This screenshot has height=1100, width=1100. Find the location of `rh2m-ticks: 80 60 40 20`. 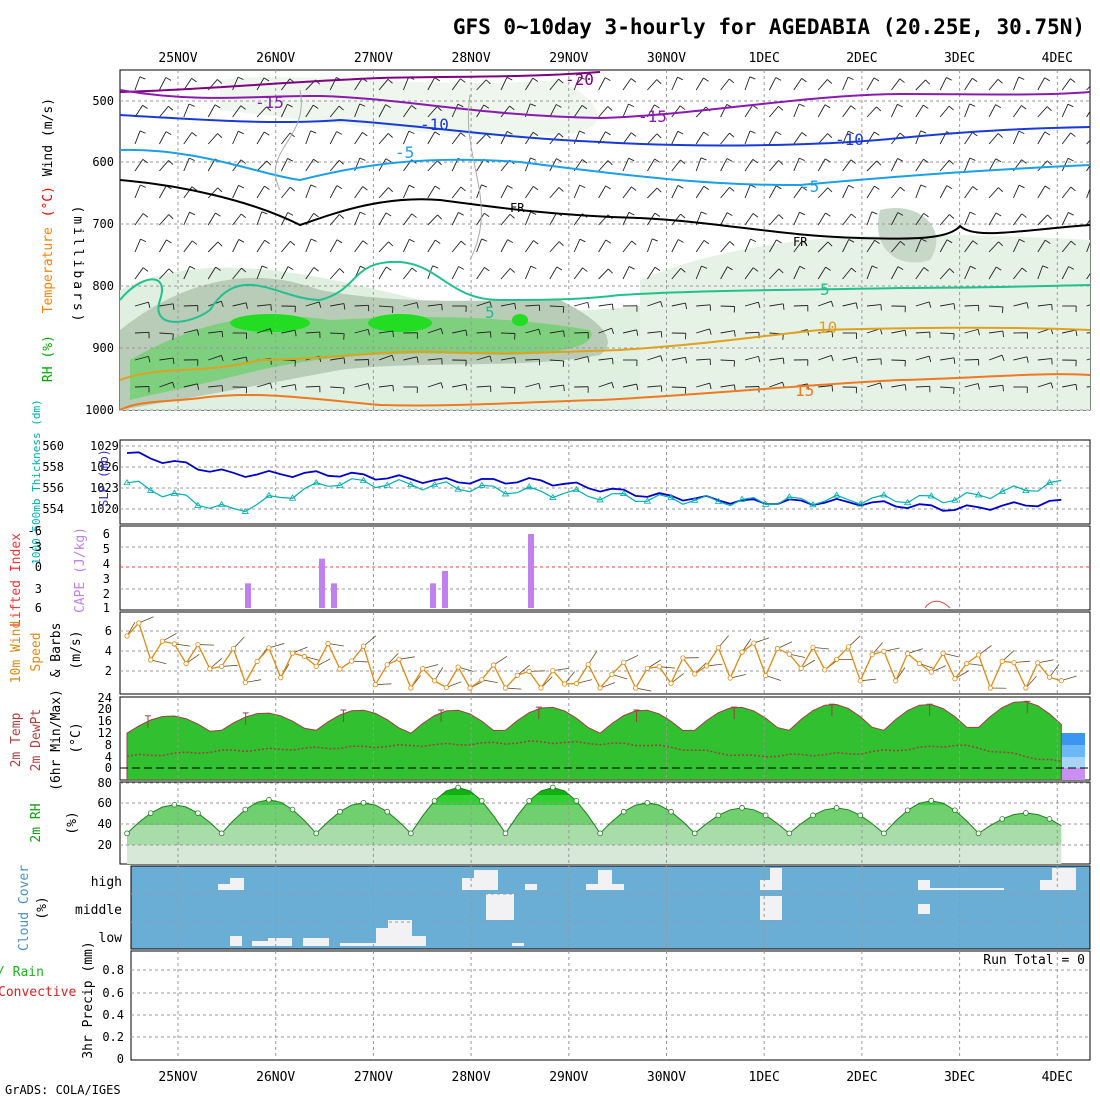

rh2m-ticks: 80 60 40 20 is located at coordinates (105, 814).